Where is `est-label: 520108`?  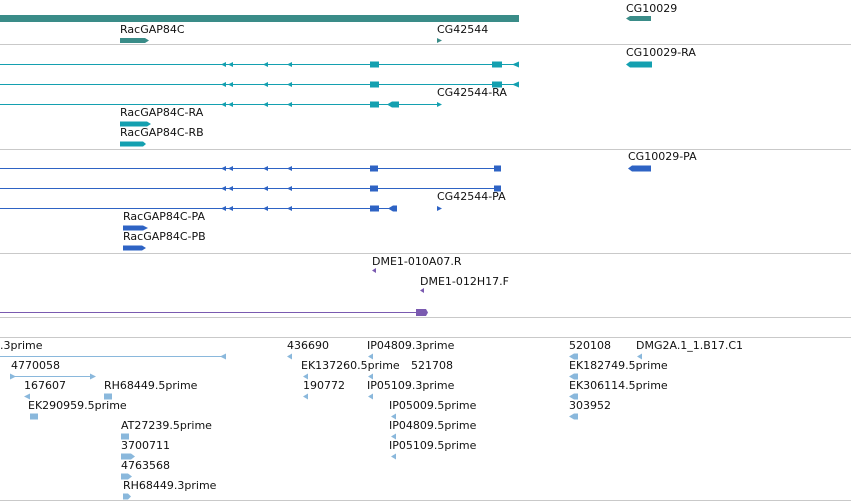 est-label: 520108 is located at coordinates (590, 345).